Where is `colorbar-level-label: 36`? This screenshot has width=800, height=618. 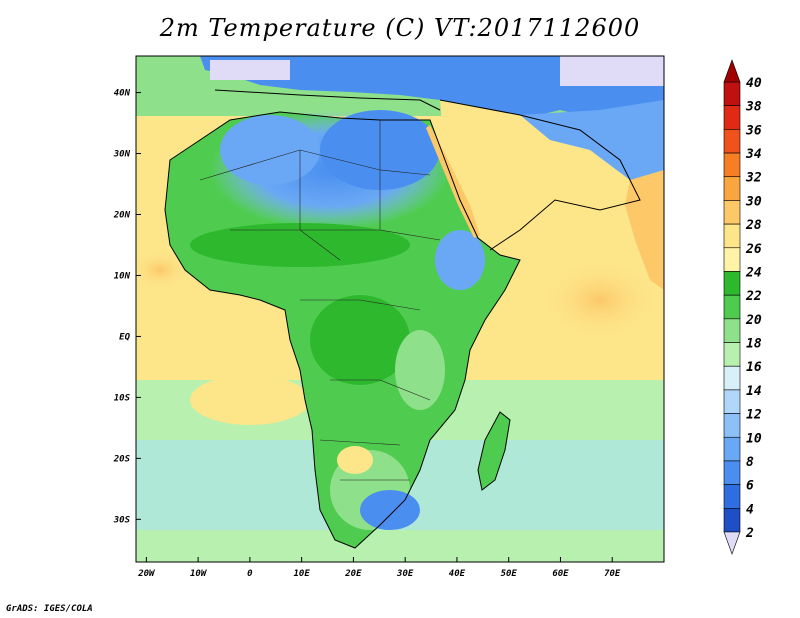 colorbar-level-label: 36 is located at coordinates (753, 130).